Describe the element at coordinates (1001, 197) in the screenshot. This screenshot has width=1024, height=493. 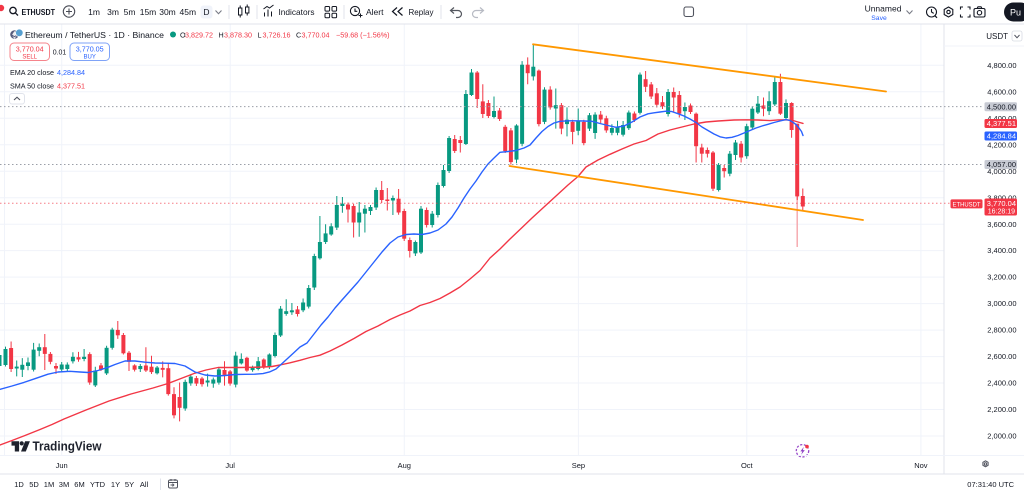
I see `svg-text: 3,800.00` at that location.